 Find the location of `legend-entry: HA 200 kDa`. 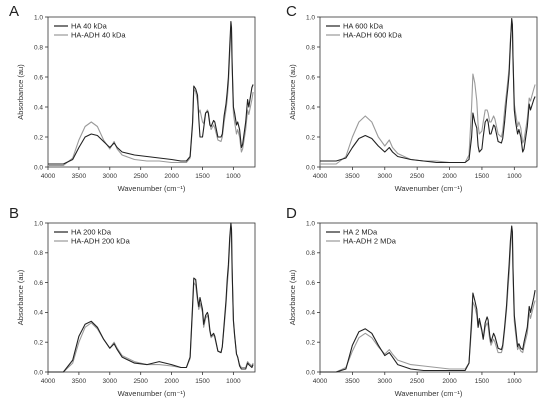

legend-entry: HA 200 kDa is located at coordinates (91, 232).